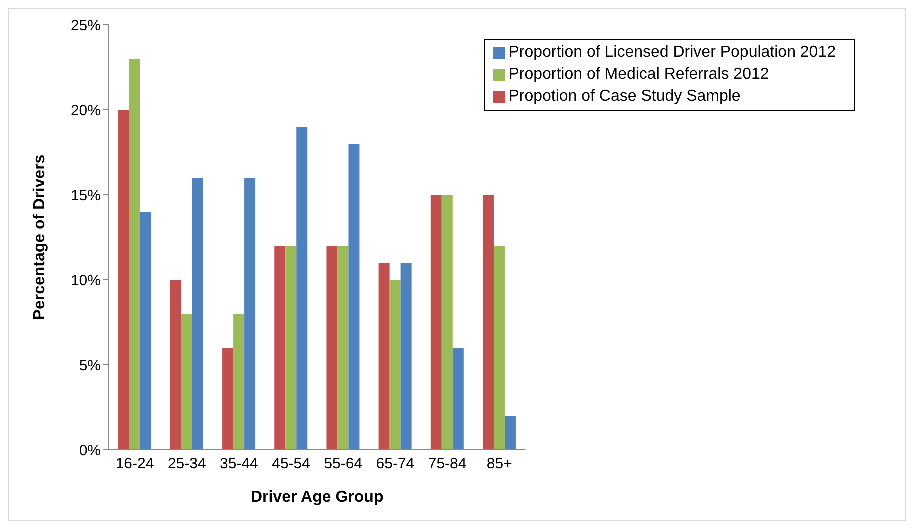 Image resolution: width=914 pixels, height=529 pixels. Describe the element at coordinates (639, 74) in the screenshot. I see `legend-label: Proportion of Medical Referrals 2012` at that location.